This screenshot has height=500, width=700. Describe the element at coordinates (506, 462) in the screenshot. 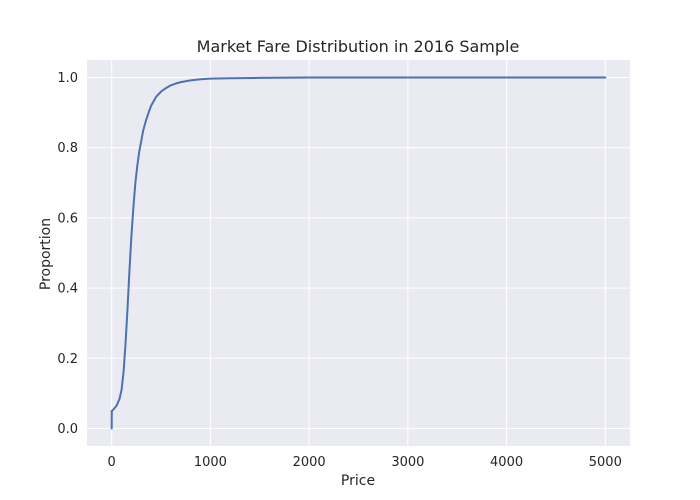

I see `x-tick-label: 4000` at that location.